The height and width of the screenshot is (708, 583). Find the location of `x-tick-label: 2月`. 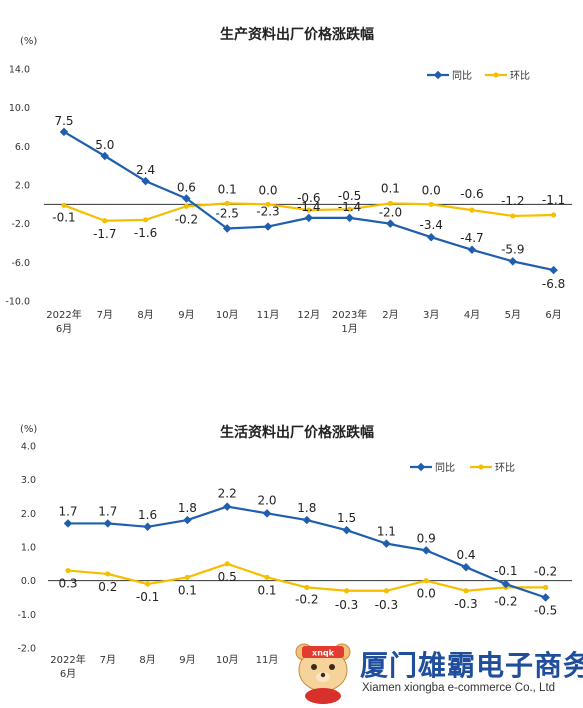

x-tick-label: 2月 is located at coordinates (390, 315).